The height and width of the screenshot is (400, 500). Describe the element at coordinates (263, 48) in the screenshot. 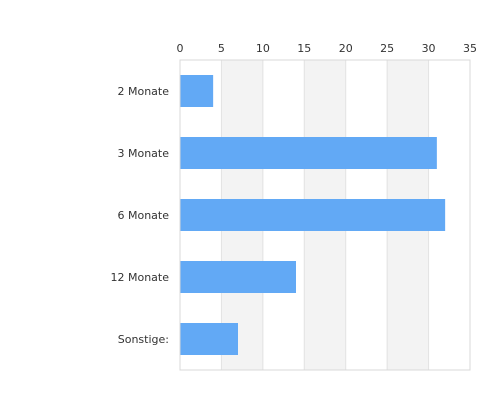

I see `x-tick-label: 10` at that location.